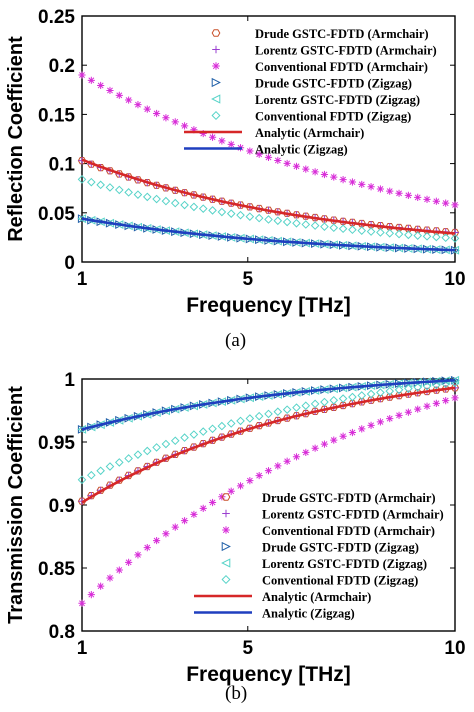 The image size is (474, 712). I want to click on series-line-b, so click(268, 445).